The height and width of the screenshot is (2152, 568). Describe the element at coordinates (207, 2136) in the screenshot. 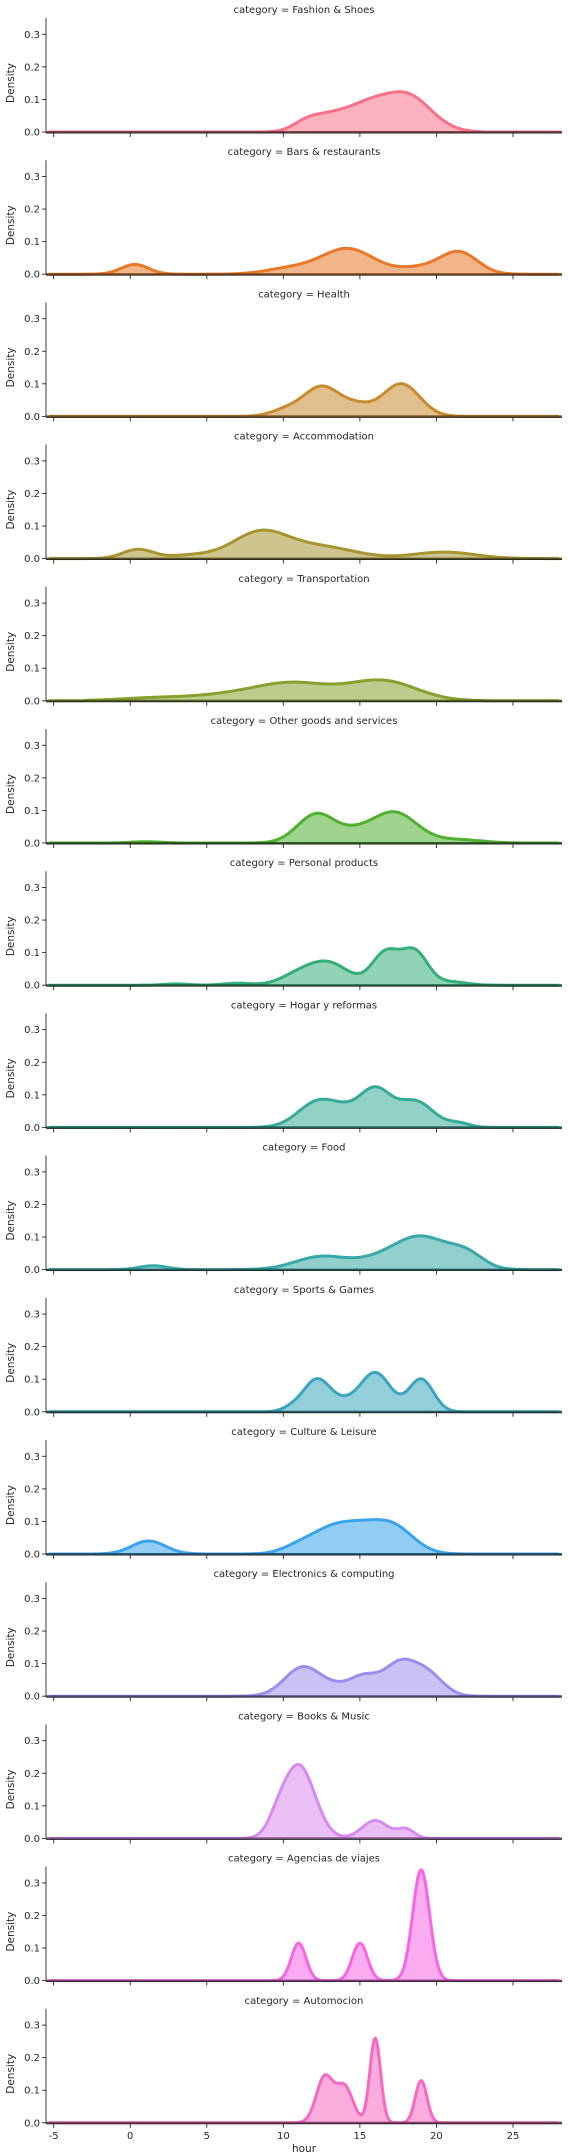

I see `x-tick-label: 5` at that location.